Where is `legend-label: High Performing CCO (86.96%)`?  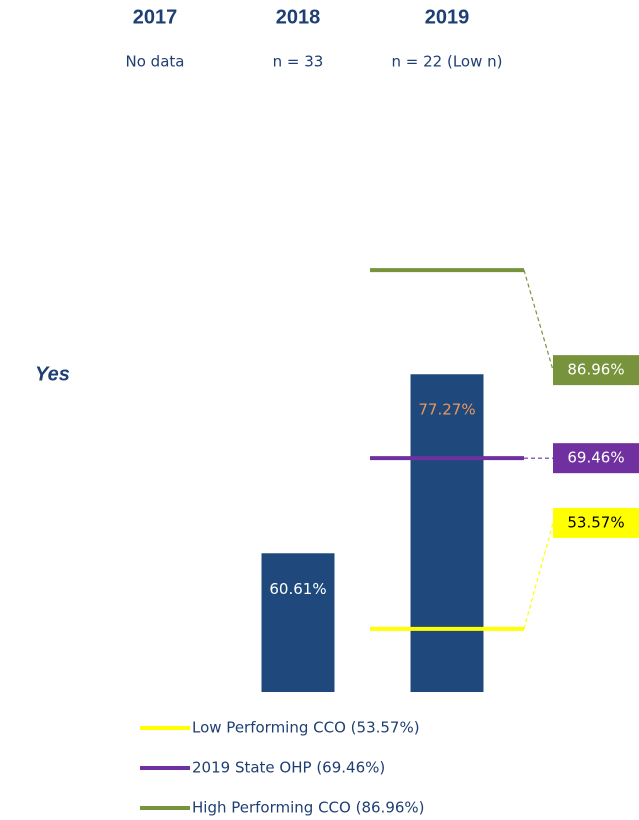 legend-label: High Performing CCO (86.96%) is located at coordinates (308, 808).